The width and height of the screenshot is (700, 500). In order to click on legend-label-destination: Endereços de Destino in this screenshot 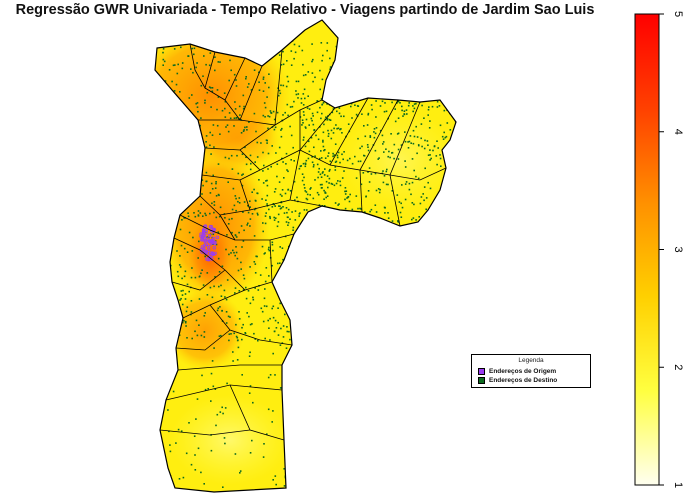, I will do `click(523, 380)`.